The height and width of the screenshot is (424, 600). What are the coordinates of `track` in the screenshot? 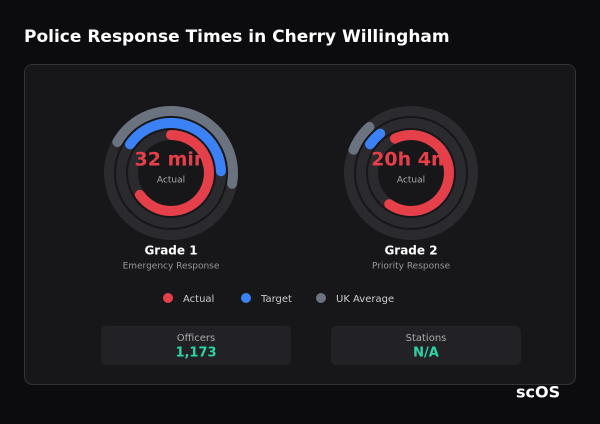 It's located at (411, 173).